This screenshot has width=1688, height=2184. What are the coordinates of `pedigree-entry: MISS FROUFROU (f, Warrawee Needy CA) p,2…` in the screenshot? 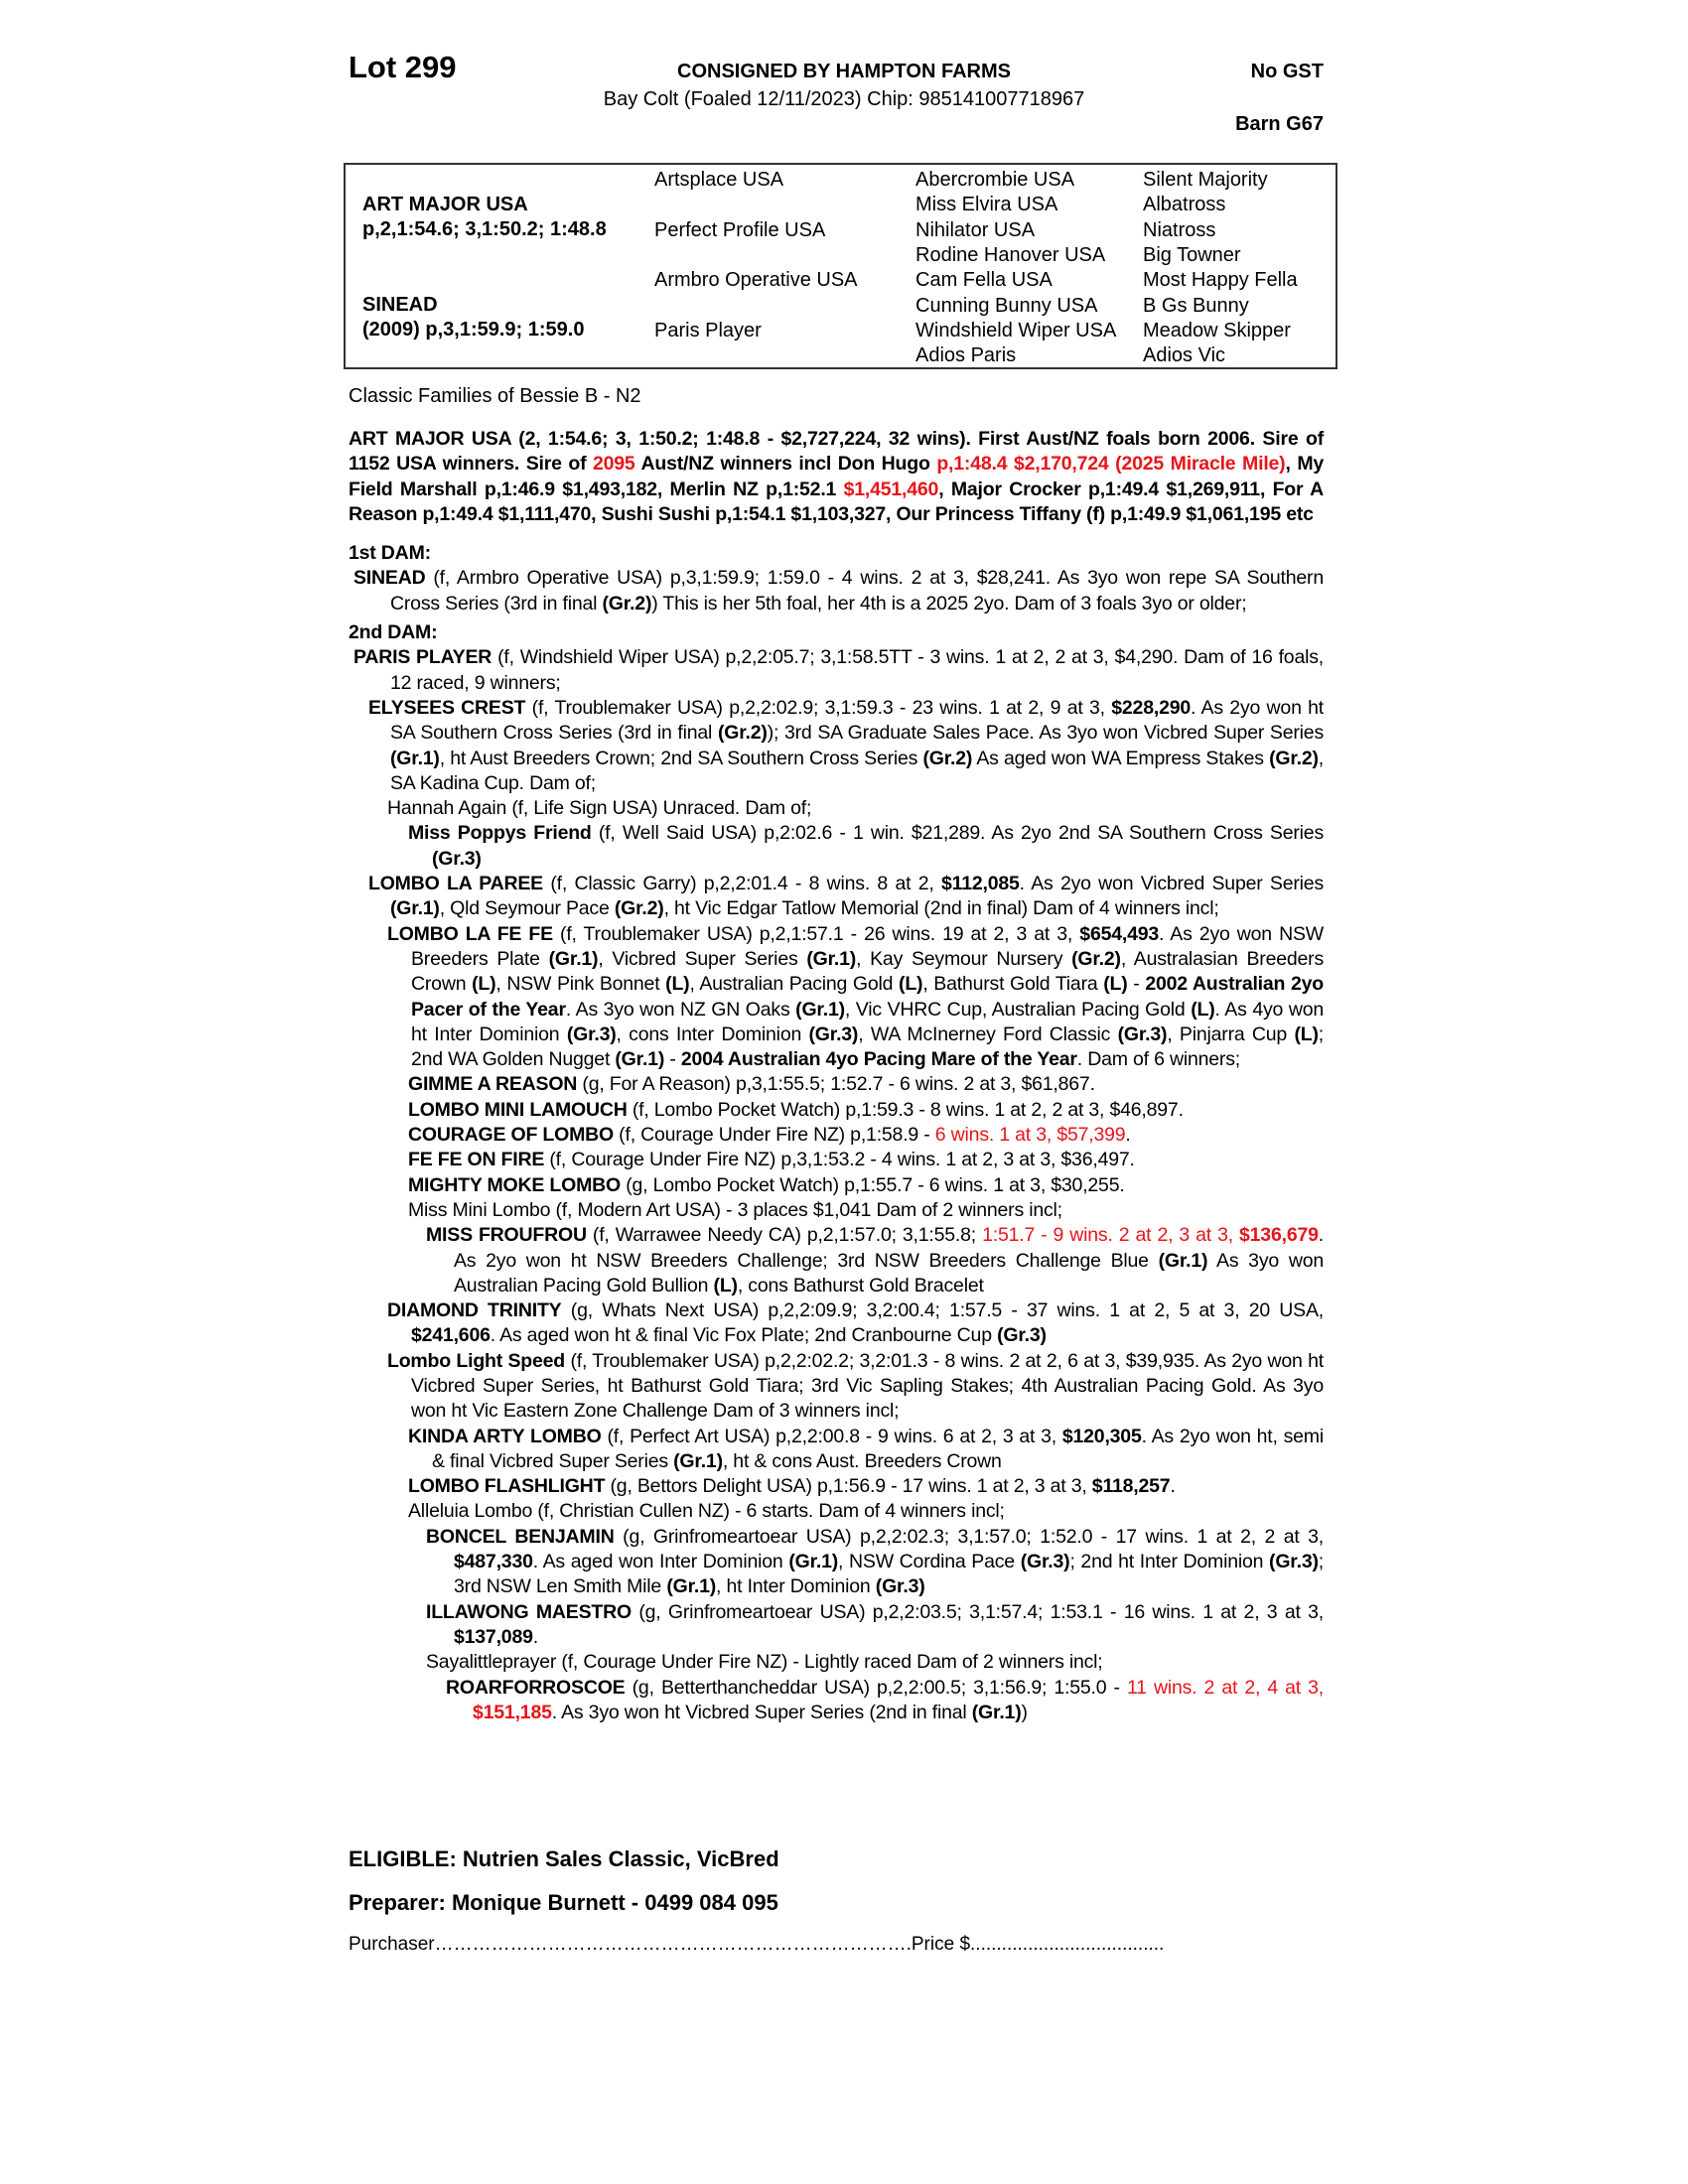 It's located at (836, 1260).